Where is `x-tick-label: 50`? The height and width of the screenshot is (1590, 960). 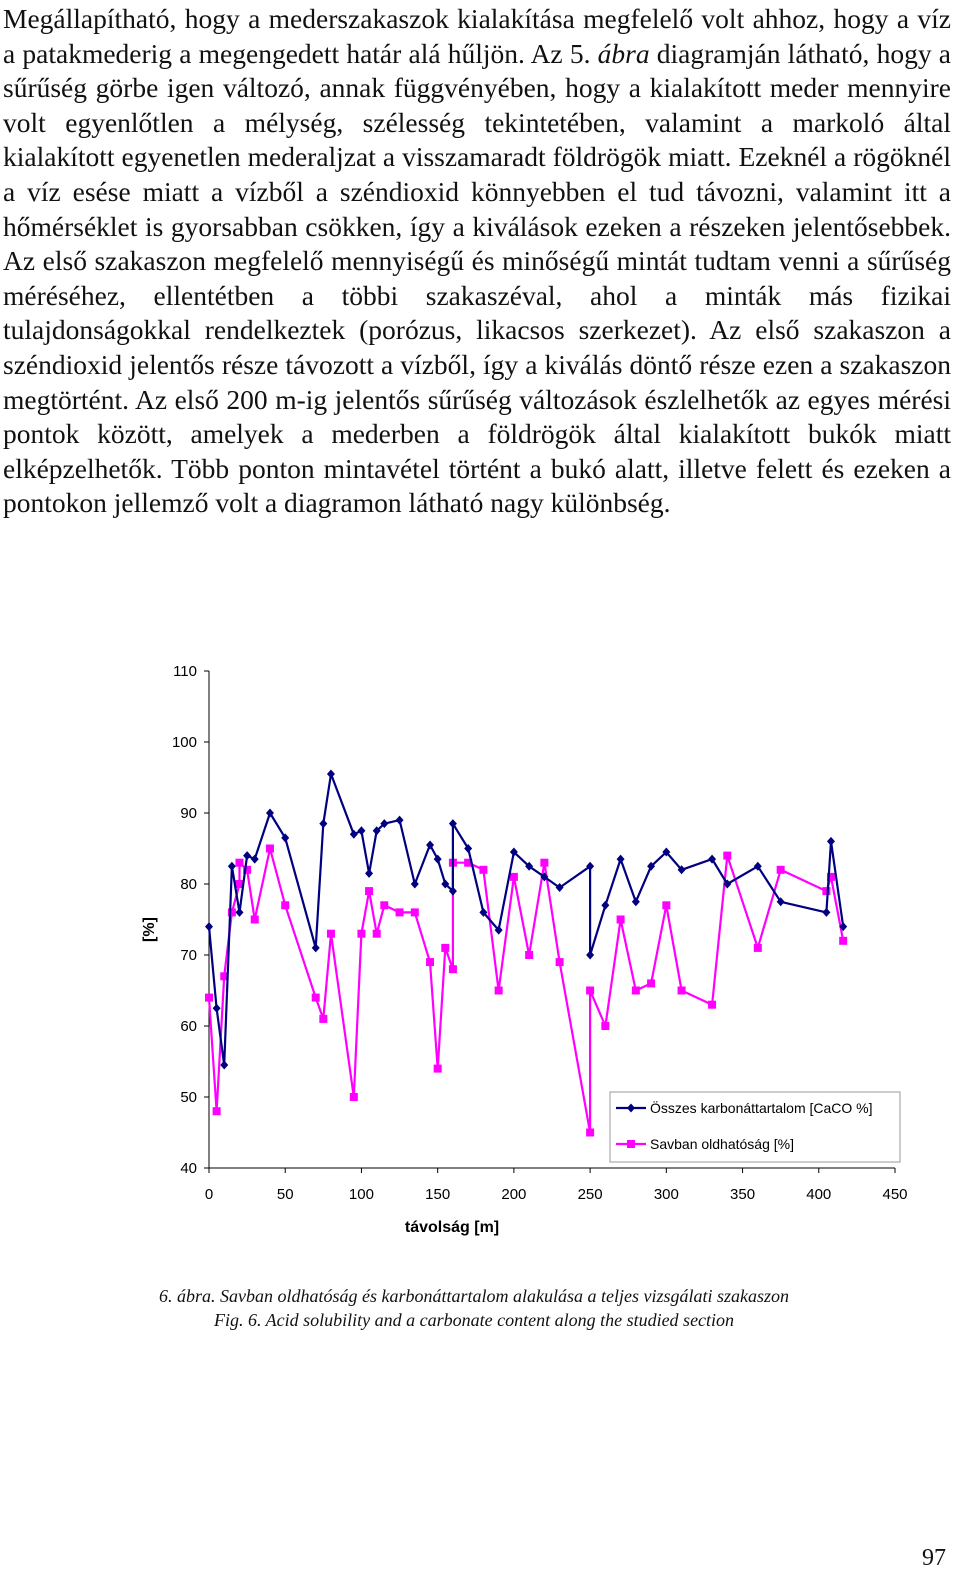 x-tick-label: 50 is located at coordinates (285, 1194).